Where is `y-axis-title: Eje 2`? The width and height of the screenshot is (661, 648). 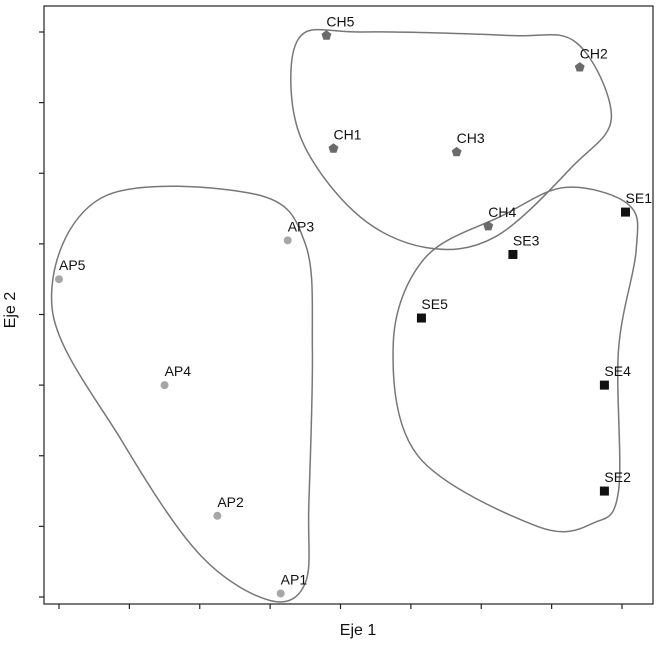 y-axis-title: Eje 2 is located at coordinates (10, 310).